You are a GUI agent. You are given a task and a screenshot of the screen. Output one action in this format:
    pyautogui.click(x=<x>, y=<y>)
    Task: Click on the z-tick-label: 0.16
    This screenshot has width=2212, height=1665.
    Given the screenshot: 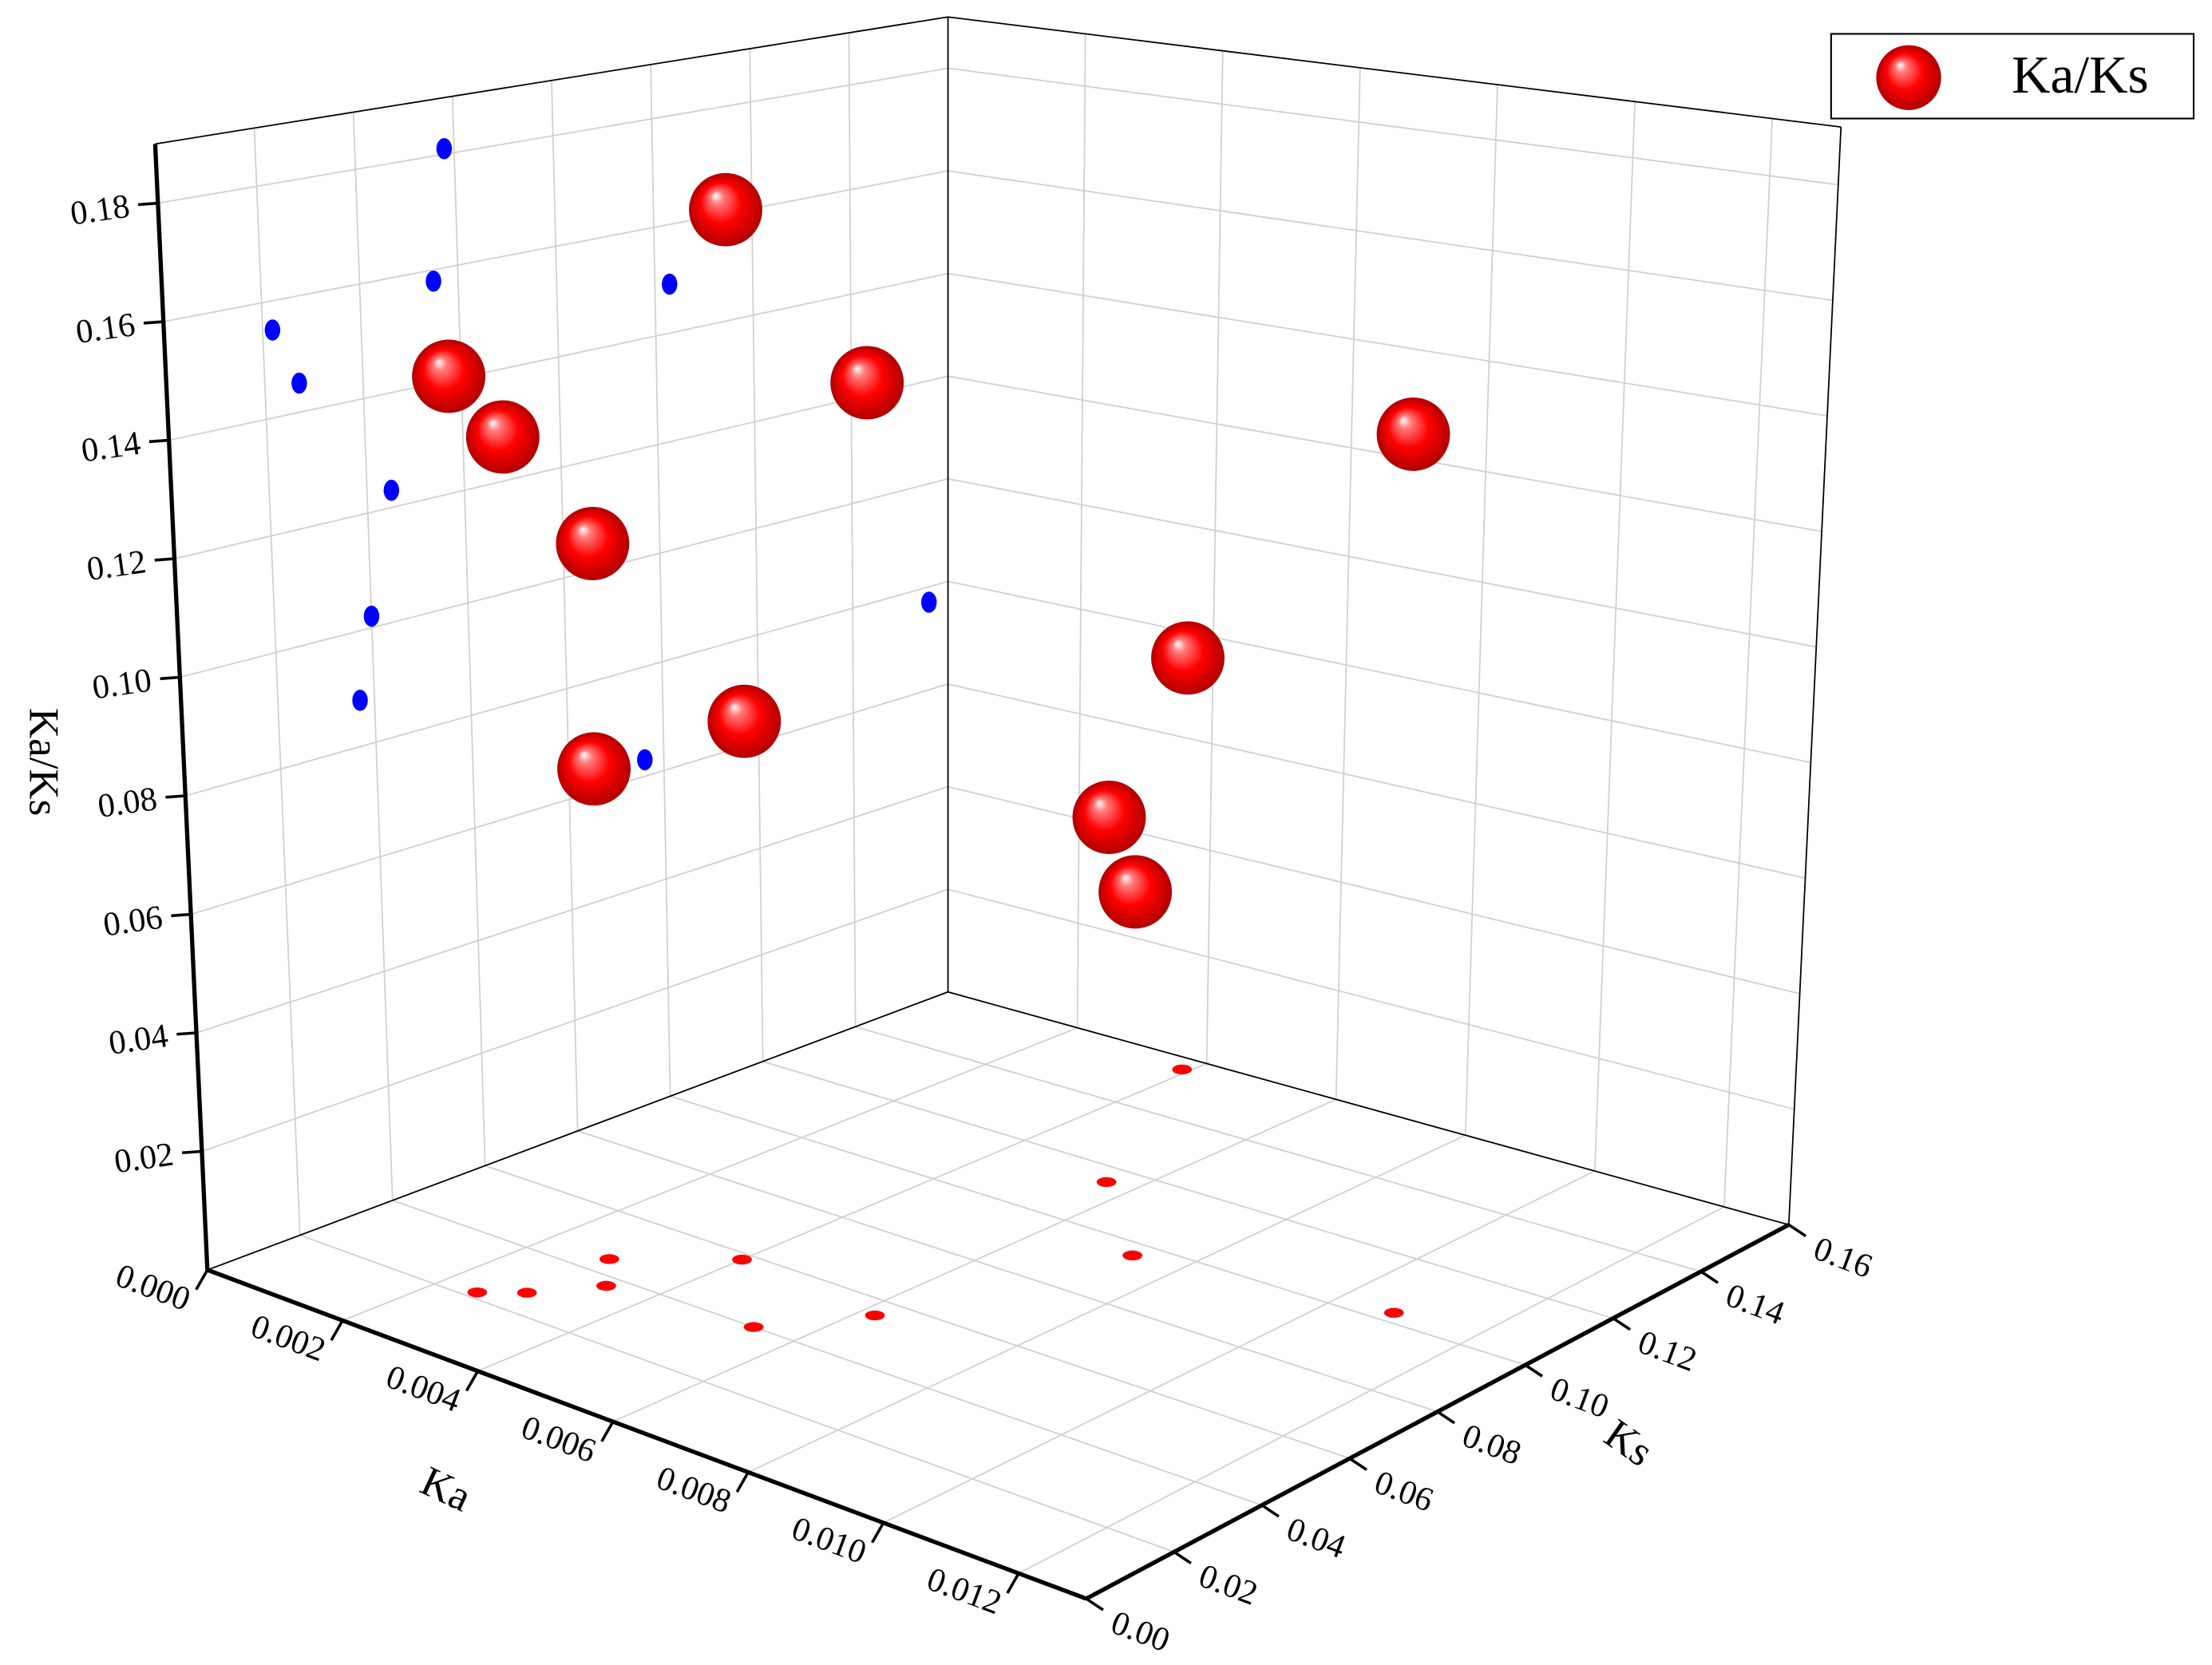 What is the action you would take?
    pyautogui.click(x=105, y=328)
    